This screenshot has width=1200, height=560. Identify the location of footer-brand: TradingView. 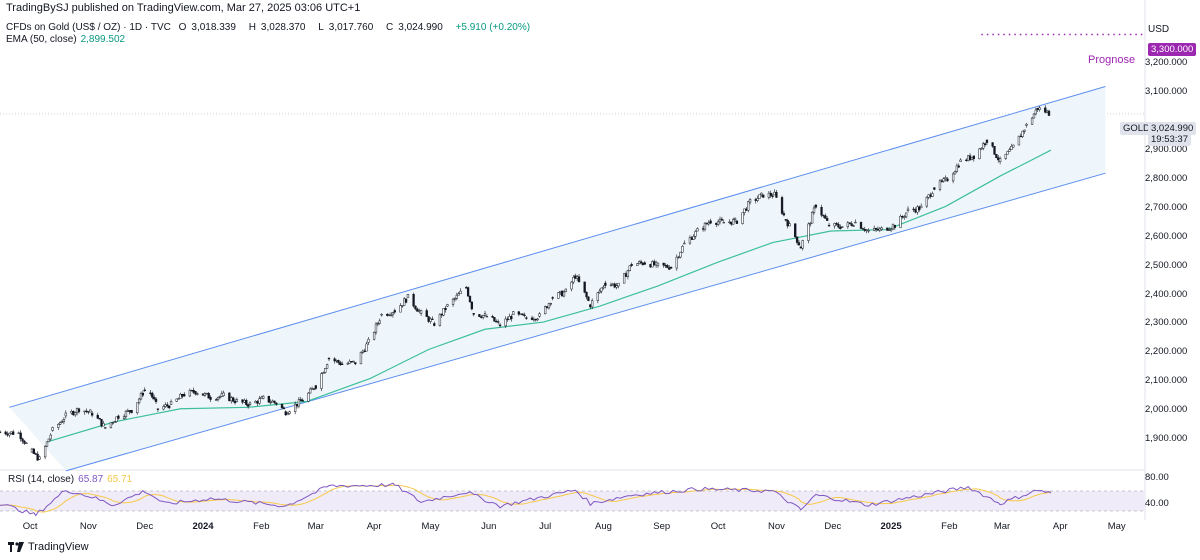
(48, 547).